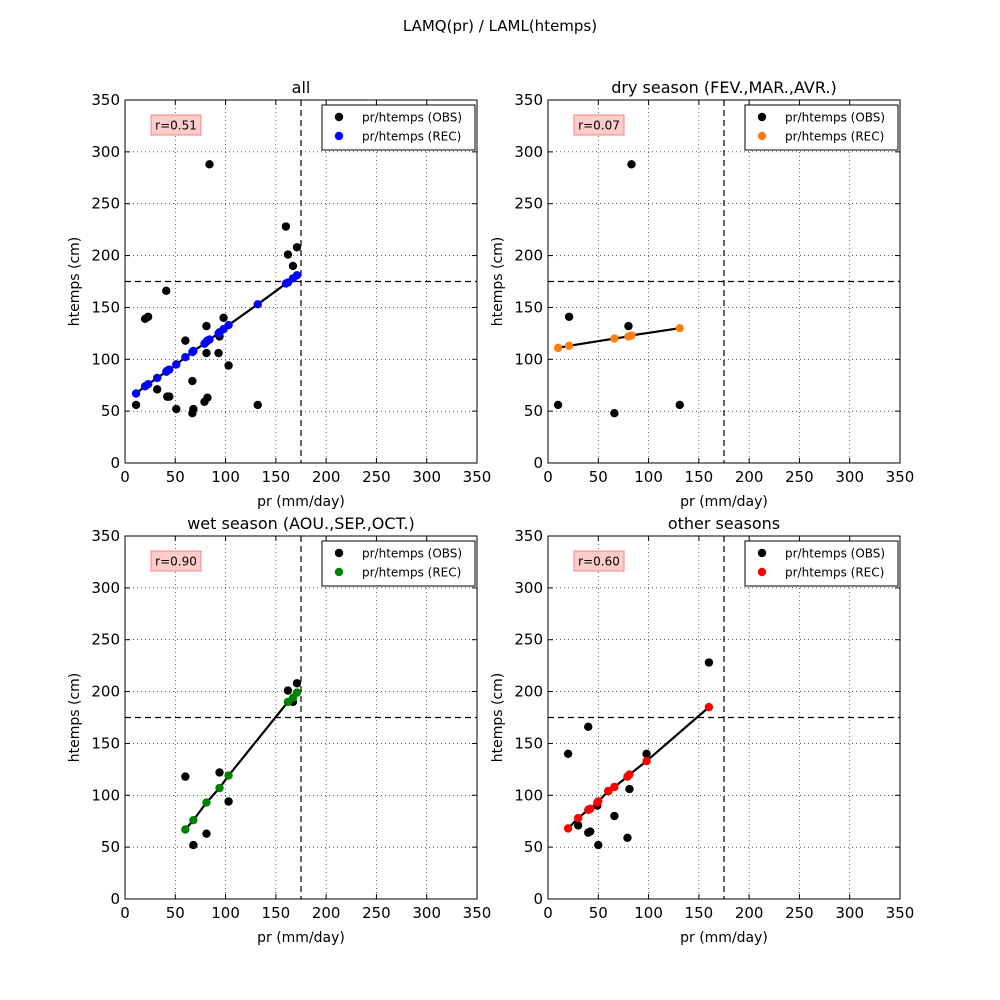 This screenshot has height=1000, width=1000. What do you see at coordinates (105, 100) in the screenshot?
I see `y-tick-label: 350` at bounding box center [105, 100].